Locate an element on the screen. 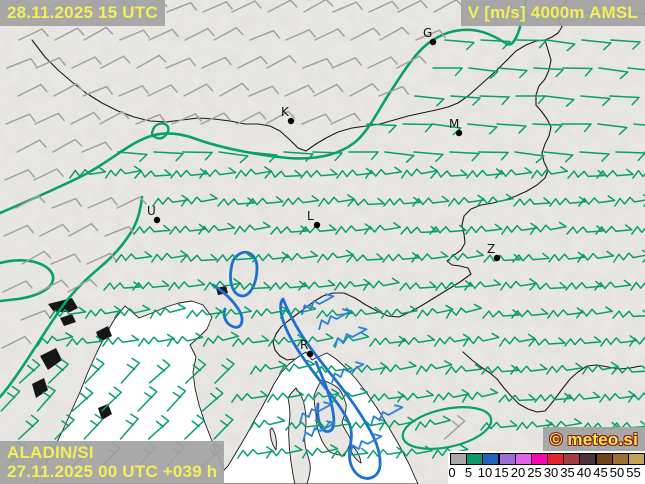 This screenshot has height=484, width=645. border-south is located at coordinates (372, 317).